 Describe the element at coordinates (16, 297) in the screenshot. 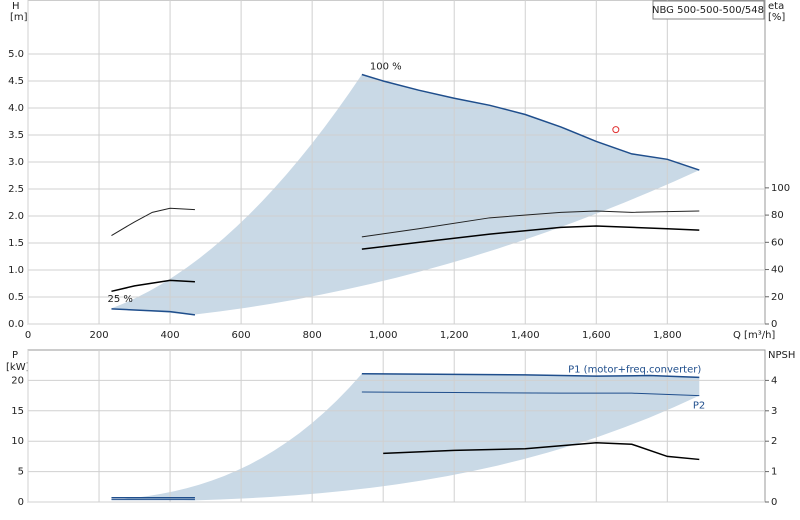

I see `y-tick-label: 0.5` at that location.